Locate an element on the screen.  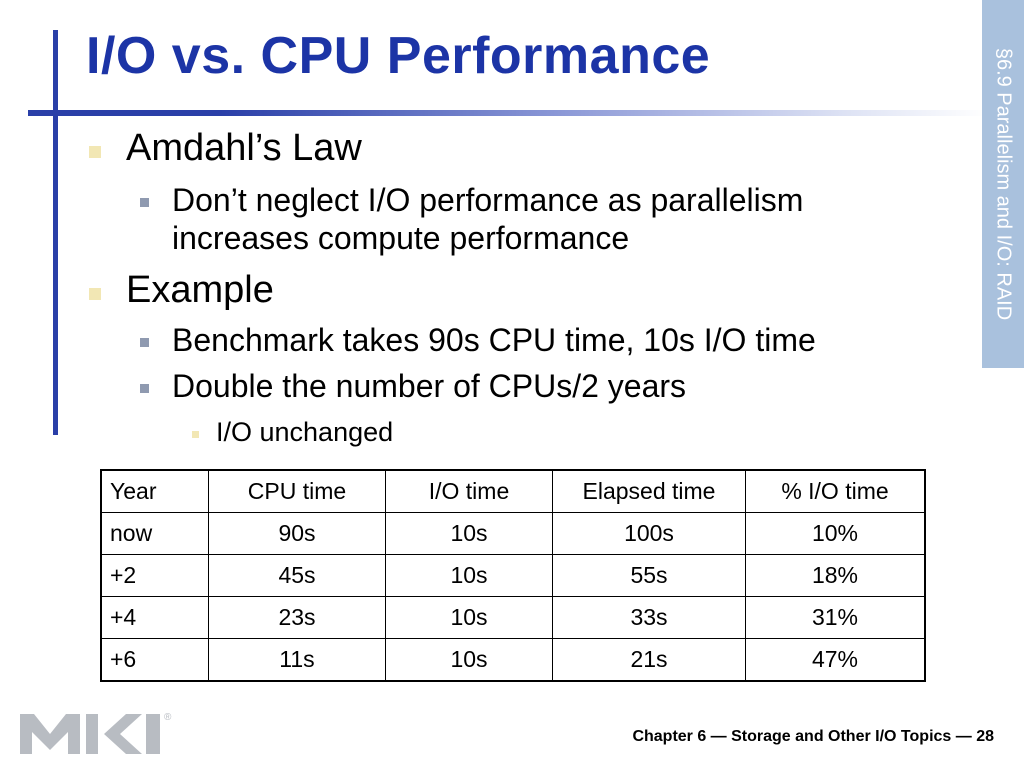
bullet-text: Amdahl’s Law is located at coordinates (244, 148).